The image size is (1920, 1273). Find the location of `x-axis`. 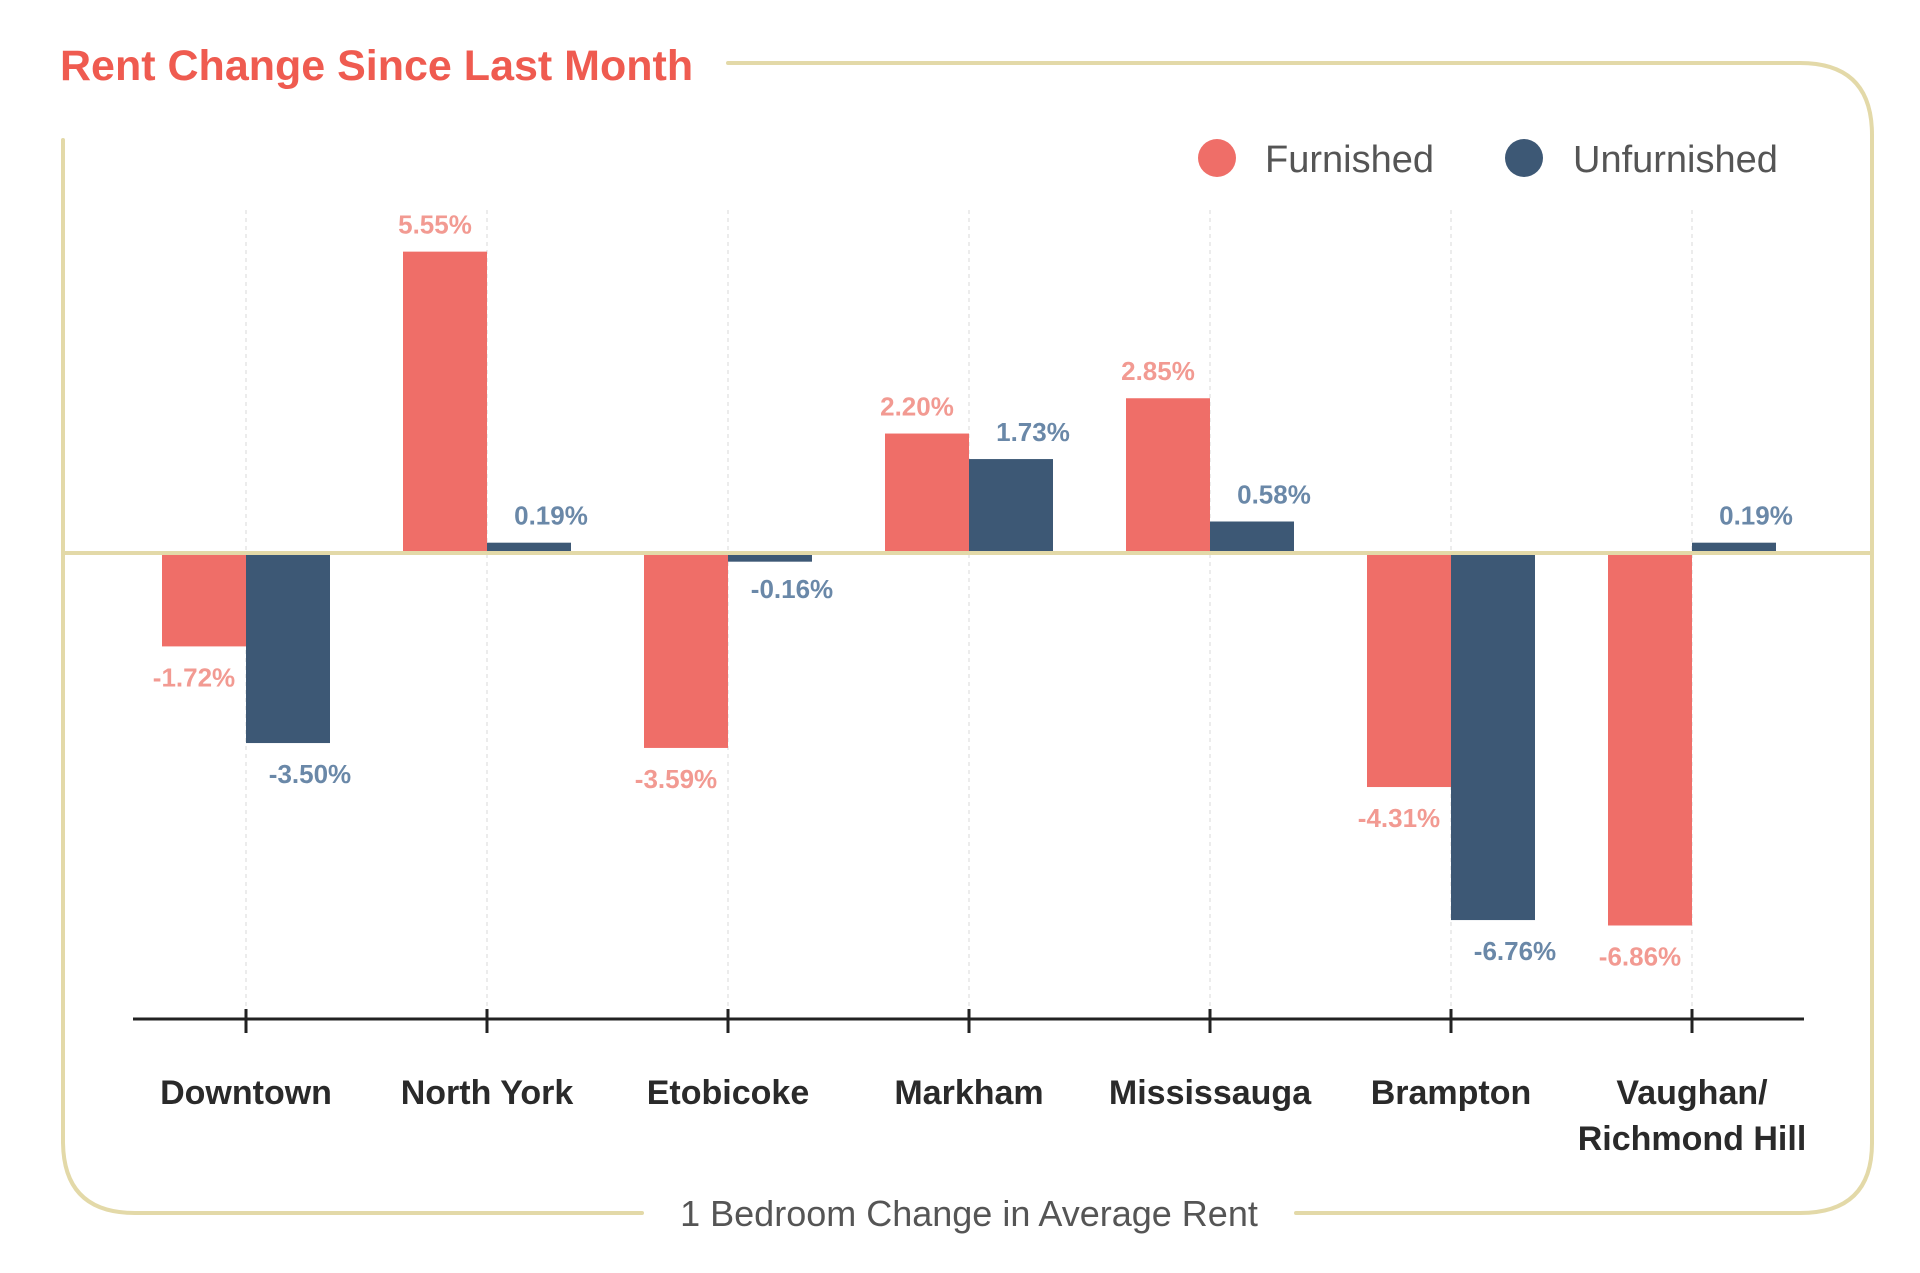

x-axis is located at coordinates (968, 1021).